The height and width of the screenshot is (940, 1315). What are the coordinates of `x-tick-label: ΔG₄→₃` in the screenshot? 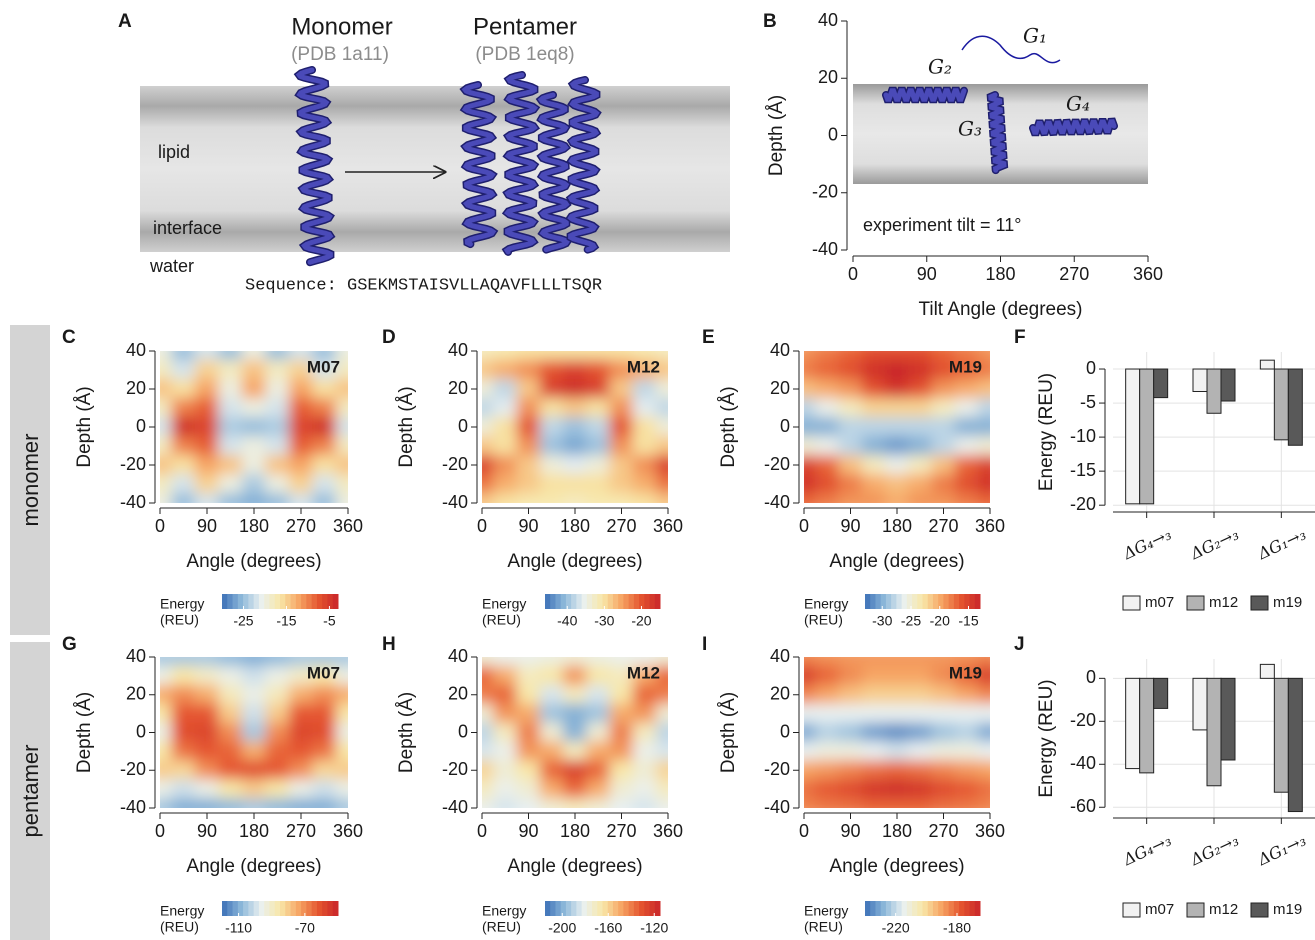 It's located at (1146, 849).